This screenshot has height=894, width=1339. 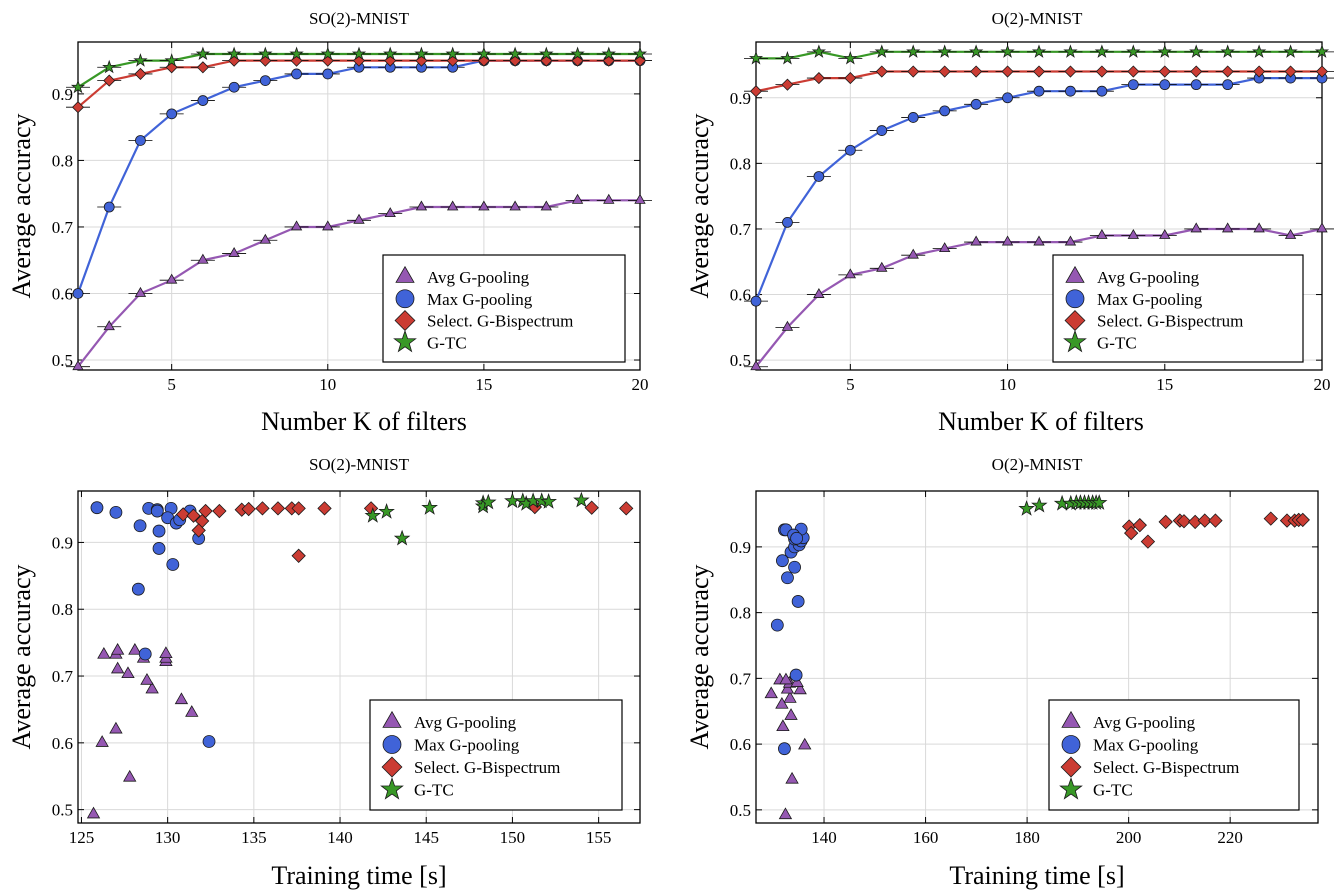 I want to click on x-axis-label: Number K of filters, so click(x=364, y=421).